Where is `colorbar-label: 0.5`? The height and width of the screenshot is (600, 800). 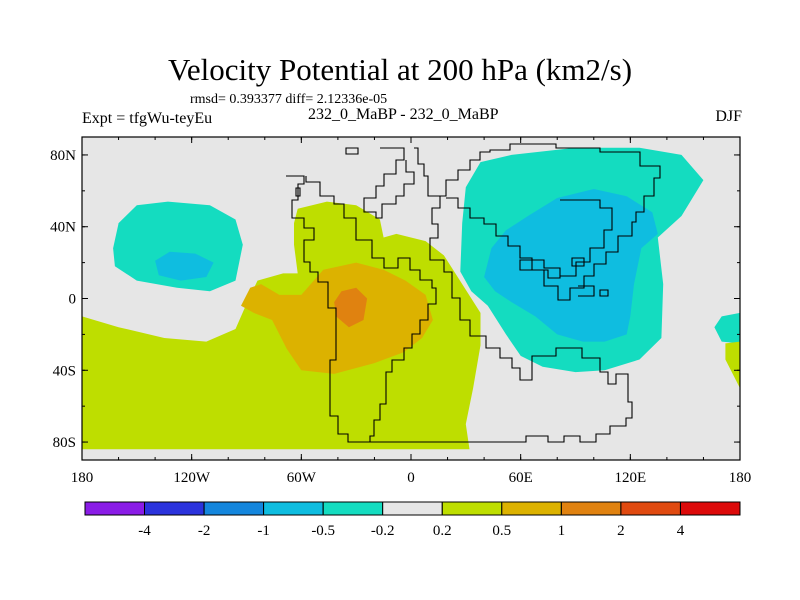 colorbar-label: 0.5 is located at coordinates (501, 531).